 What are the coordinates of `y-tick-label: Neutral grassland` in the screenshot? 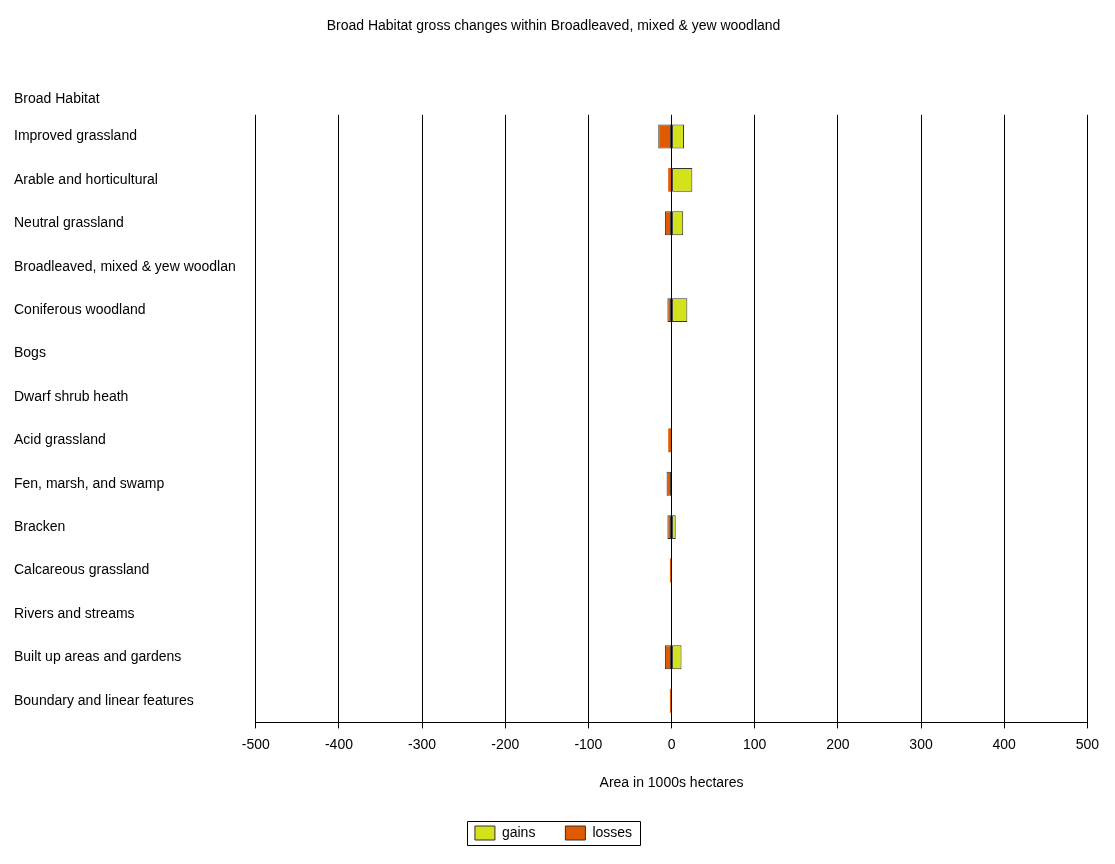 It's located at (69, 222).